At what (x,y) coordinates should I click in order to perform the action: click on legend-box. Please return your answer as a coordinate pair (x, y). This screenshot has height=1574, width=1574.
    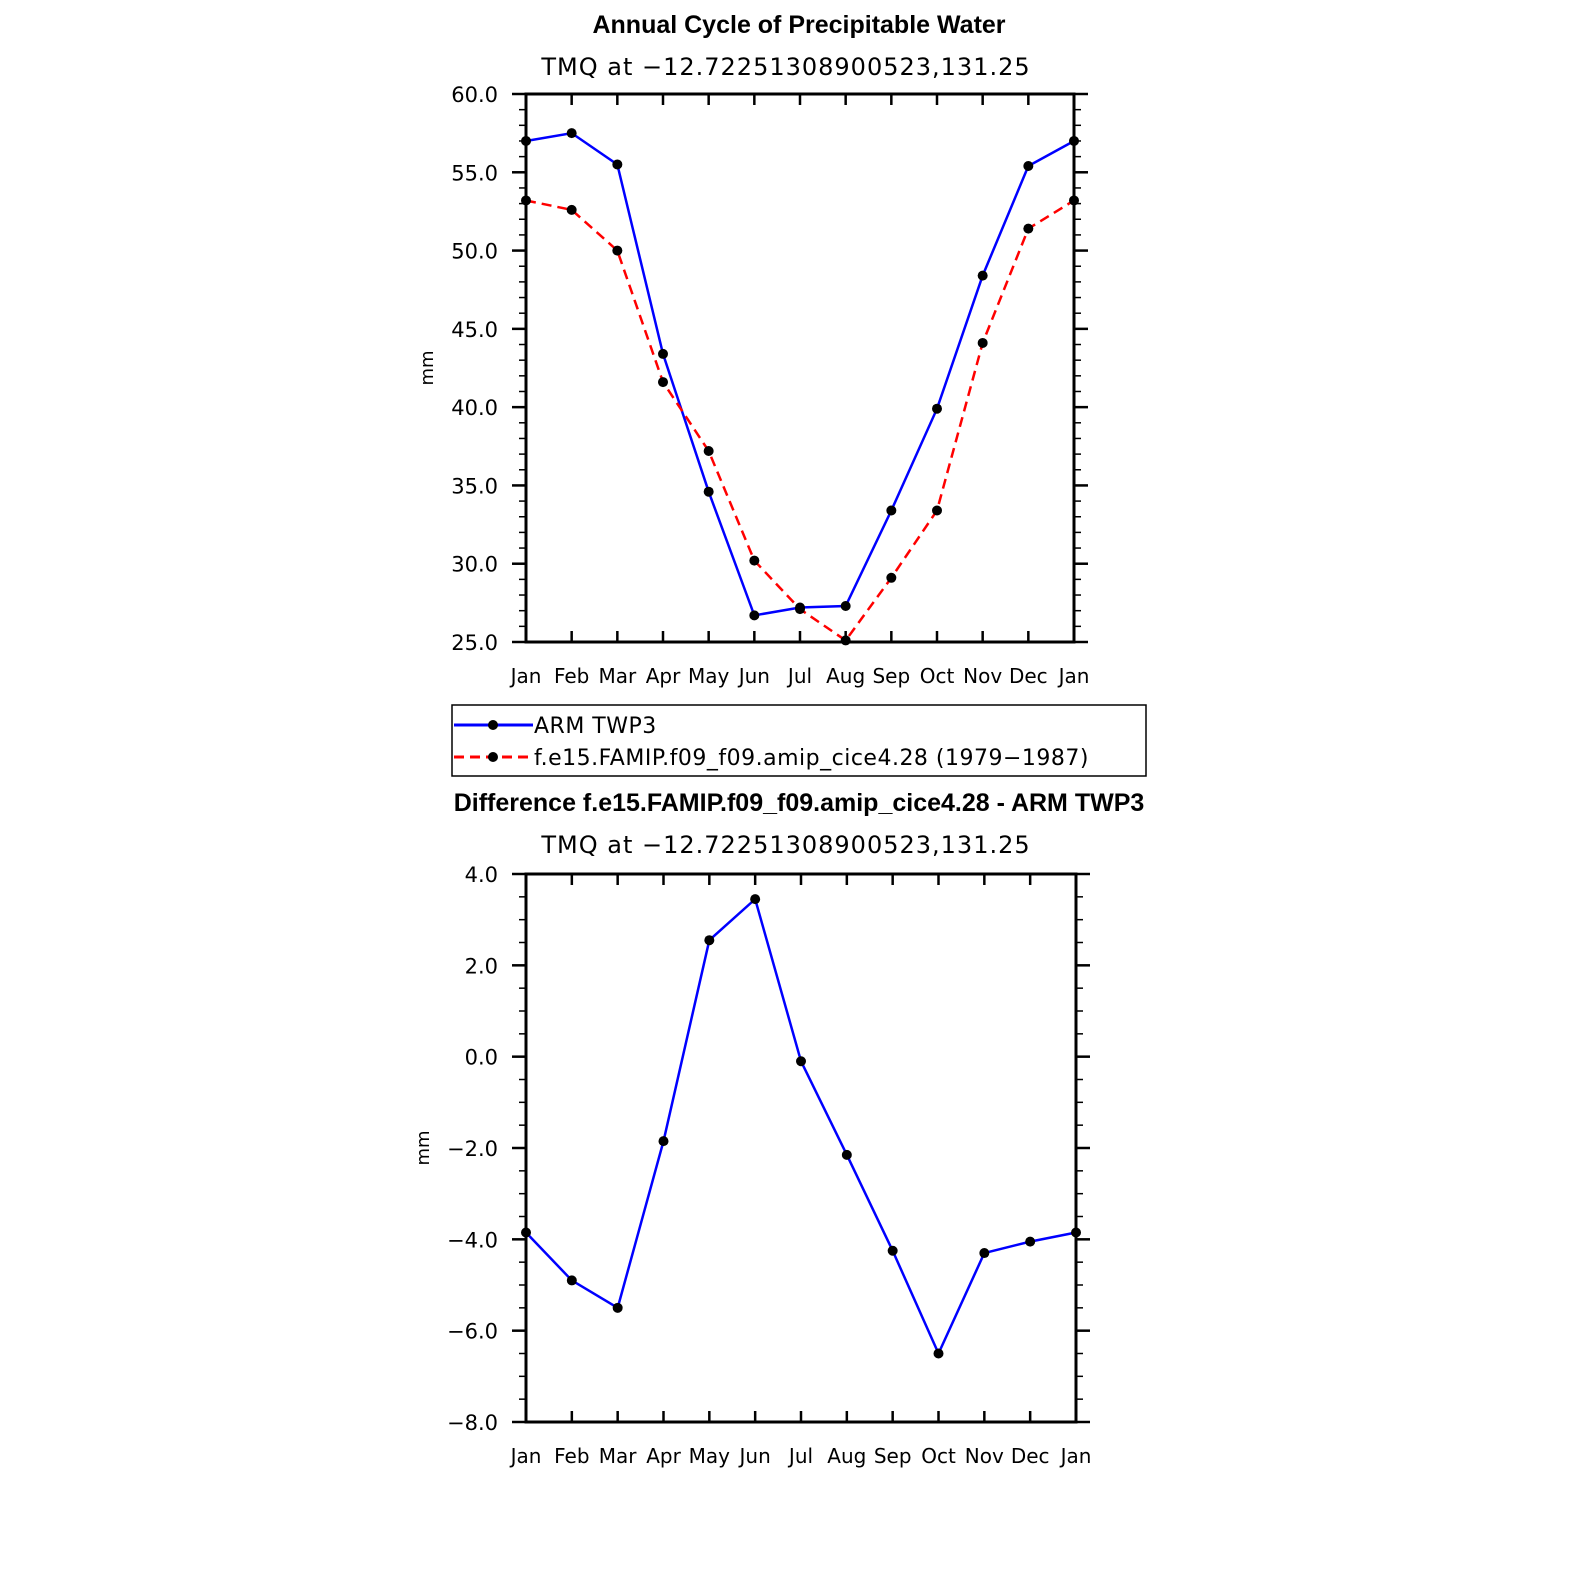
    Looking at the image, I should click on (799, 740).